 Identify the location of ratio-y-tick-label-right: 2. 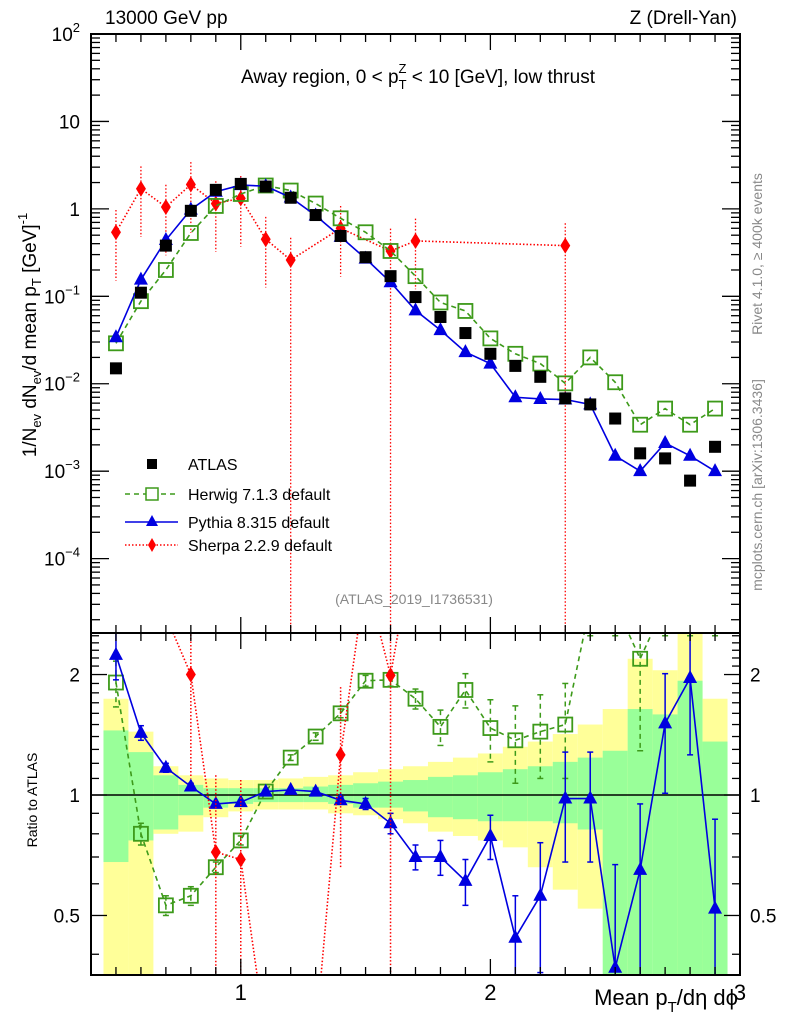
(755, 676).